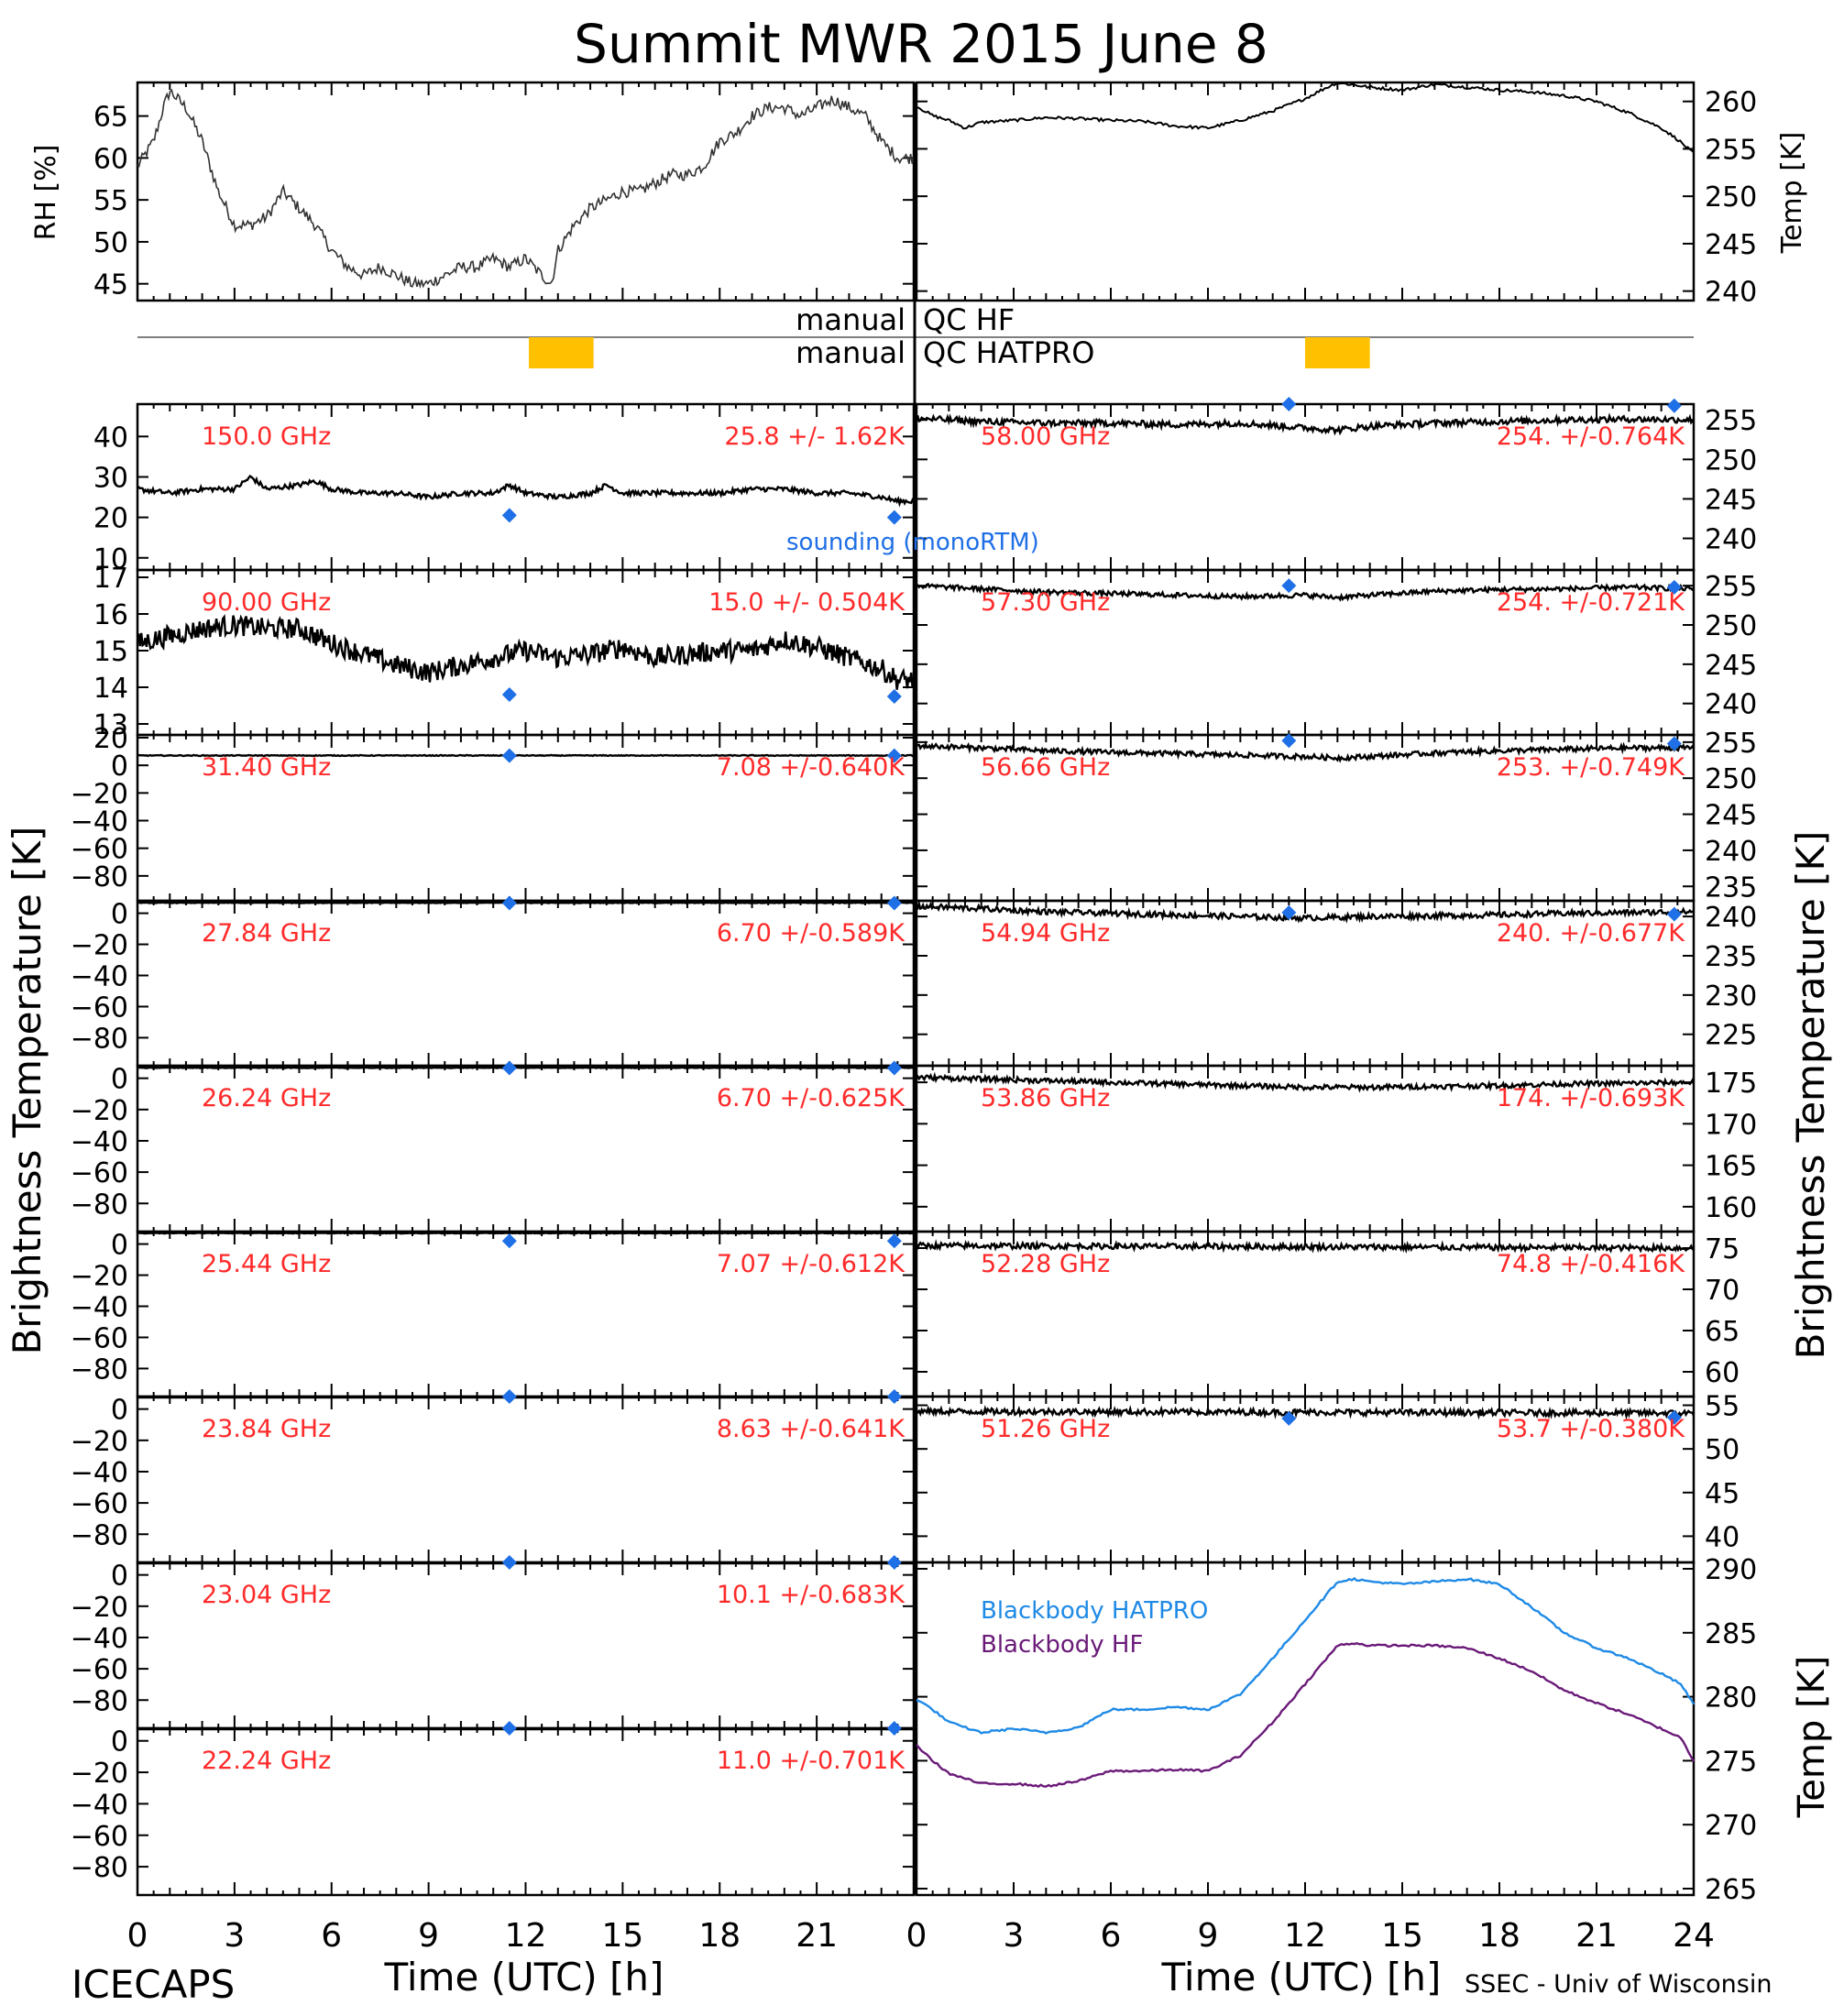  Describe the element at coordinates (1731, 1167) in the screenshot. I see `y-tick-label: 165` at that location.